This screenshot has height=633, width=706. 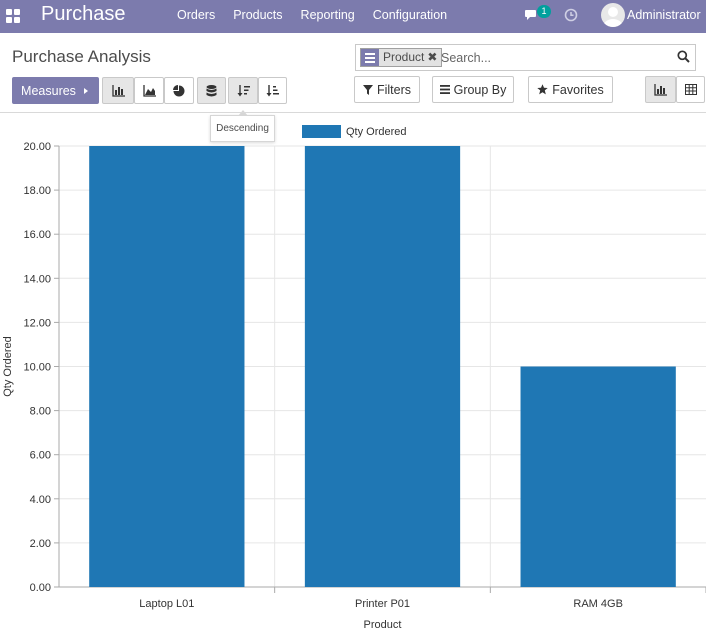 I want to click on y-tick-label: 16.00, so click(x=37, y=235).